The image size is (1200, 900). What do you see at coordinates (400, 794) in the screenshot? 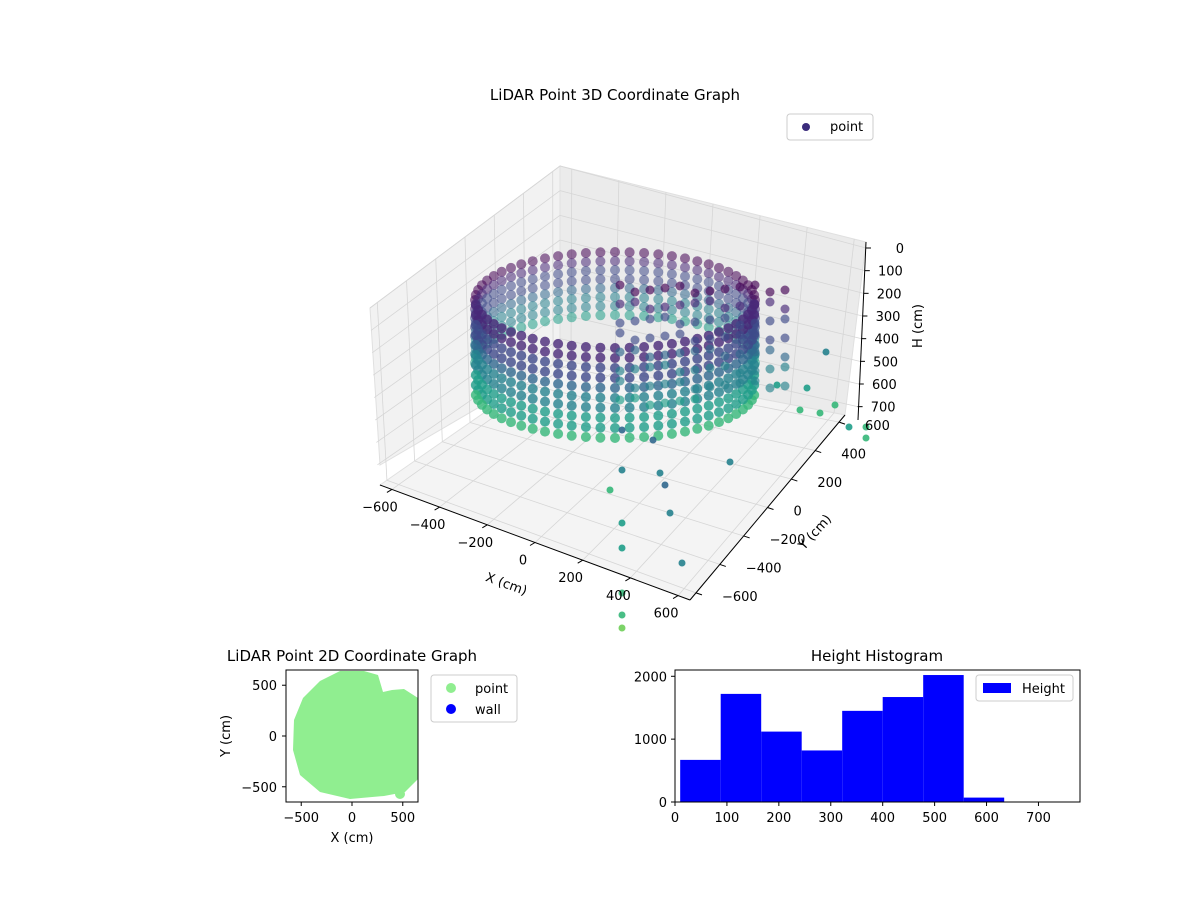
I see `point-cluster-2d` at bounding box center [400, 794].